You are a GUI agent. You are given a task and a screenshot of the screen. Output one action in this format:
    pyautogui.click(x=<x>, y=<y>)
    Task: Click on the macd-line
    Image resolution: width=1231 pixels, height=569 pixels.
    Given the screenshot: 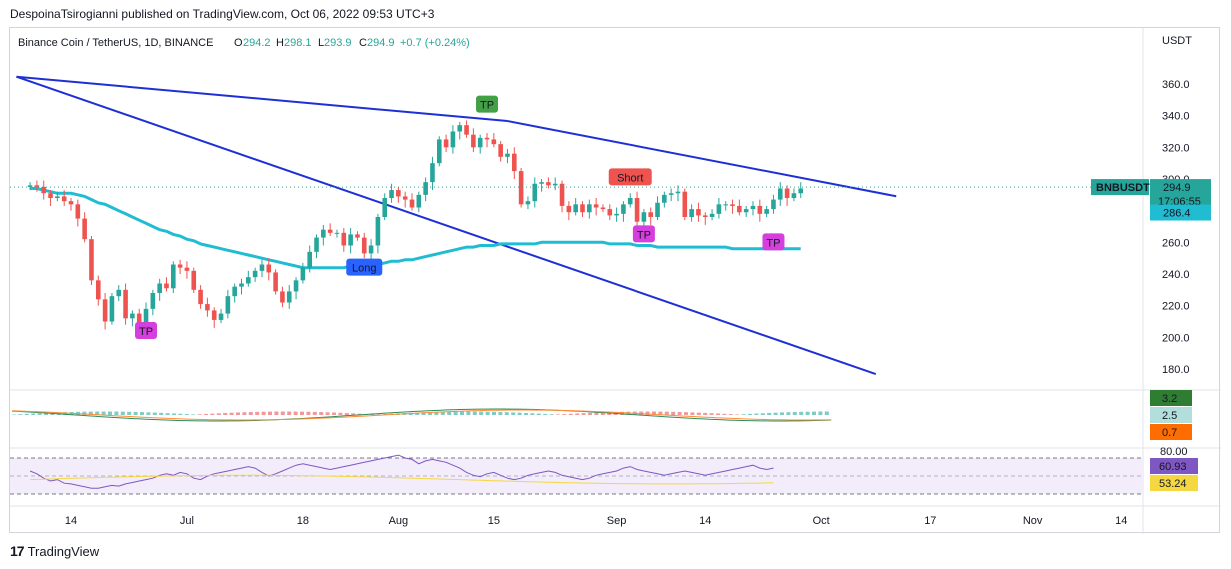 What is the action you would take?
    pyautogui.click(x=421, y=415)
    